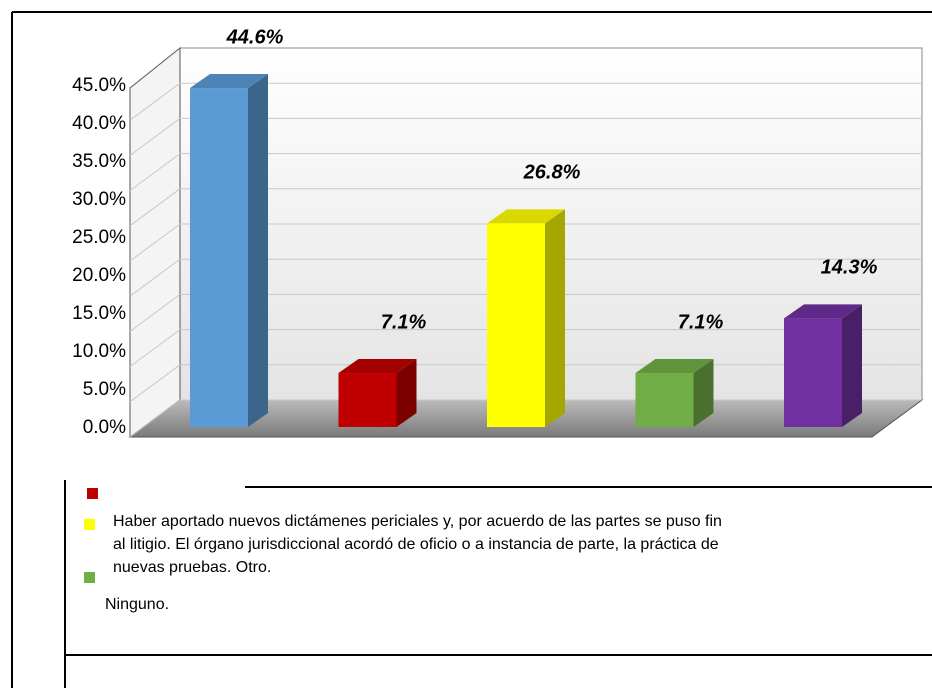 This screenshot has height=688, width=932. Describe the element at coordinates (104, 427) in the screenshot. I see `y-tick-label: 0.0%` at that location.